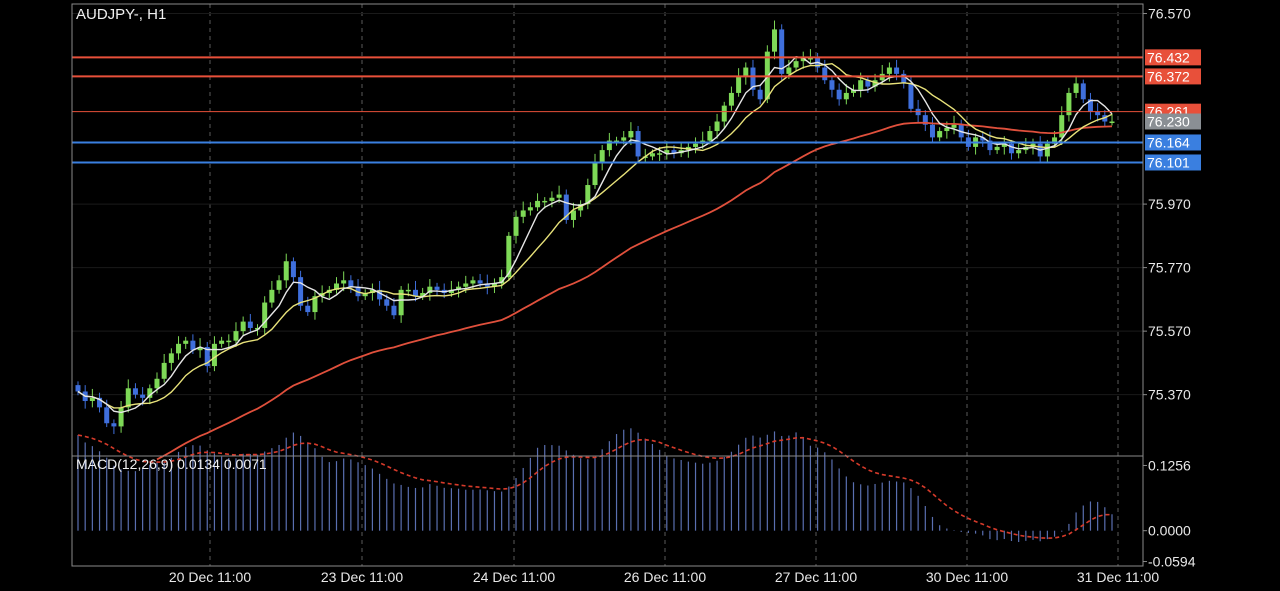 This screenshot has width=1280, height=591. Describe the element at coordinates (514, 577) in the screenshot. I see `time-tick-label: 24 Dec 11:00` at that location.